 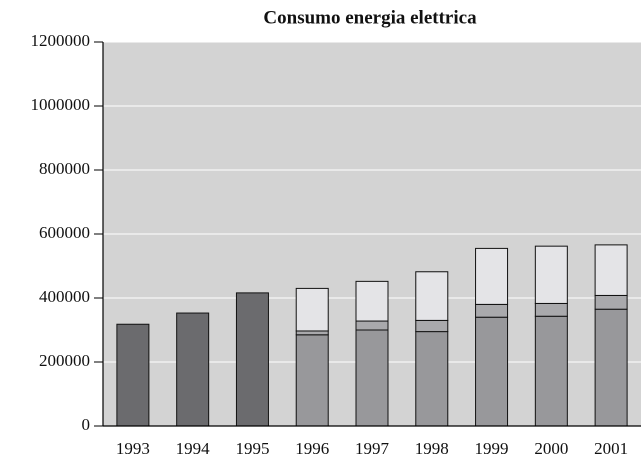 I want to click on x-tick-label: 1997, so click(x=372, y=448).